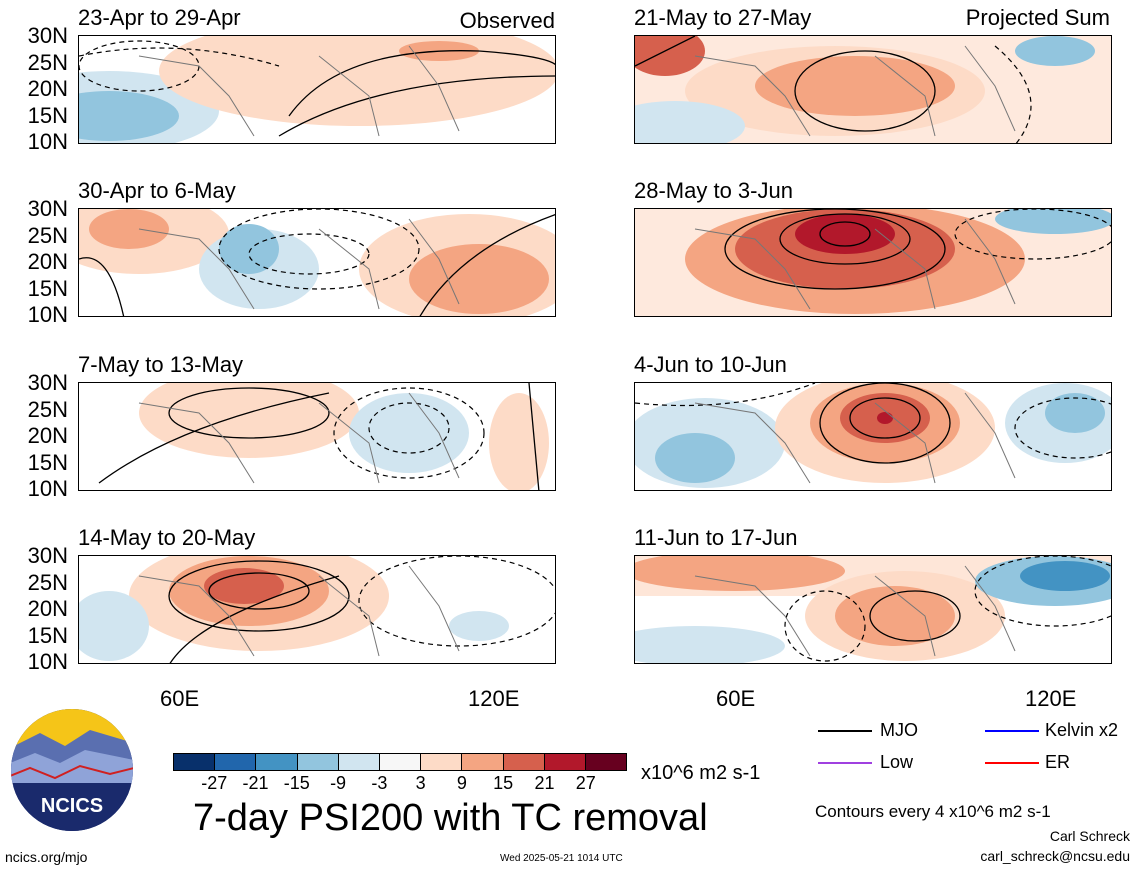  What do you see at coordinates (494, 698) in the screenshot?
I see `lon-tick-120e-left: 120E` at bounding box center [494, 698].